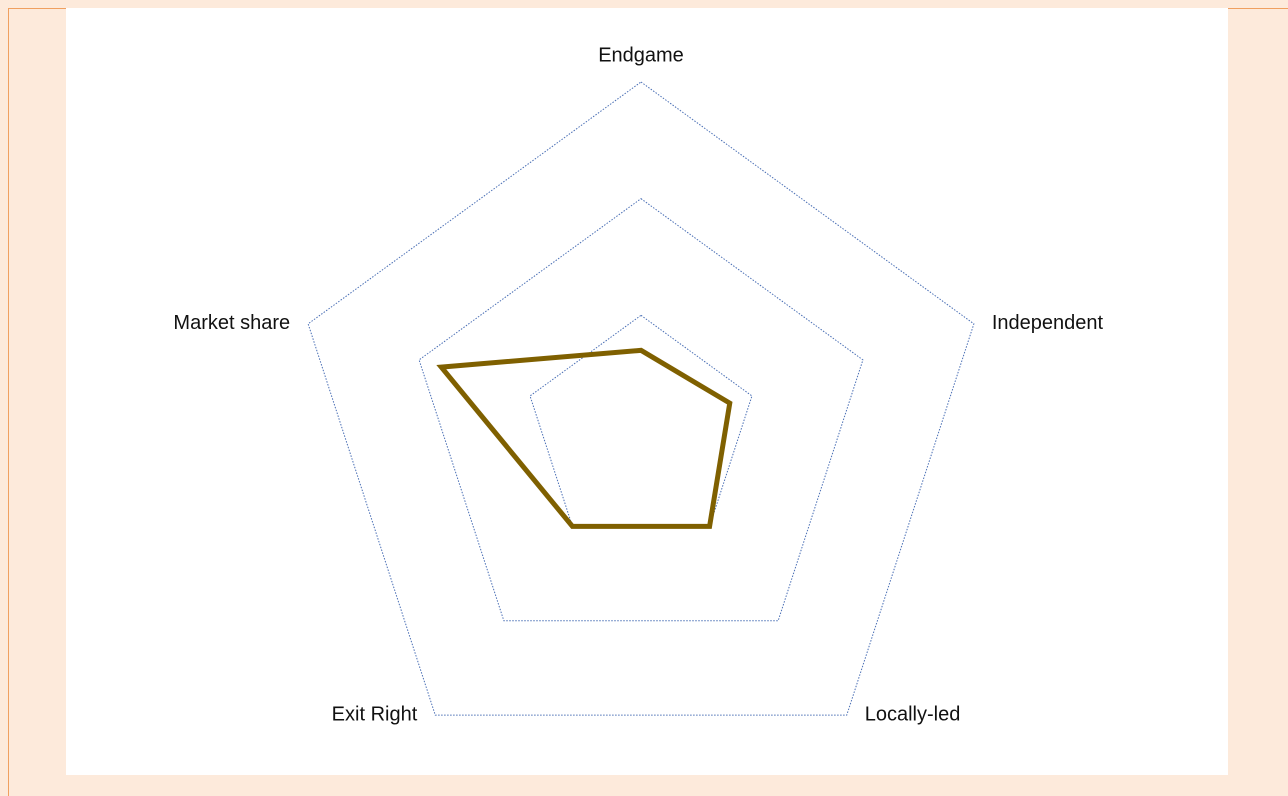 This screenshot has height=796, width=1288. Describe the element at coordinates (231, 323) in the screenshot. I see `axis-label: Market share` at that location.